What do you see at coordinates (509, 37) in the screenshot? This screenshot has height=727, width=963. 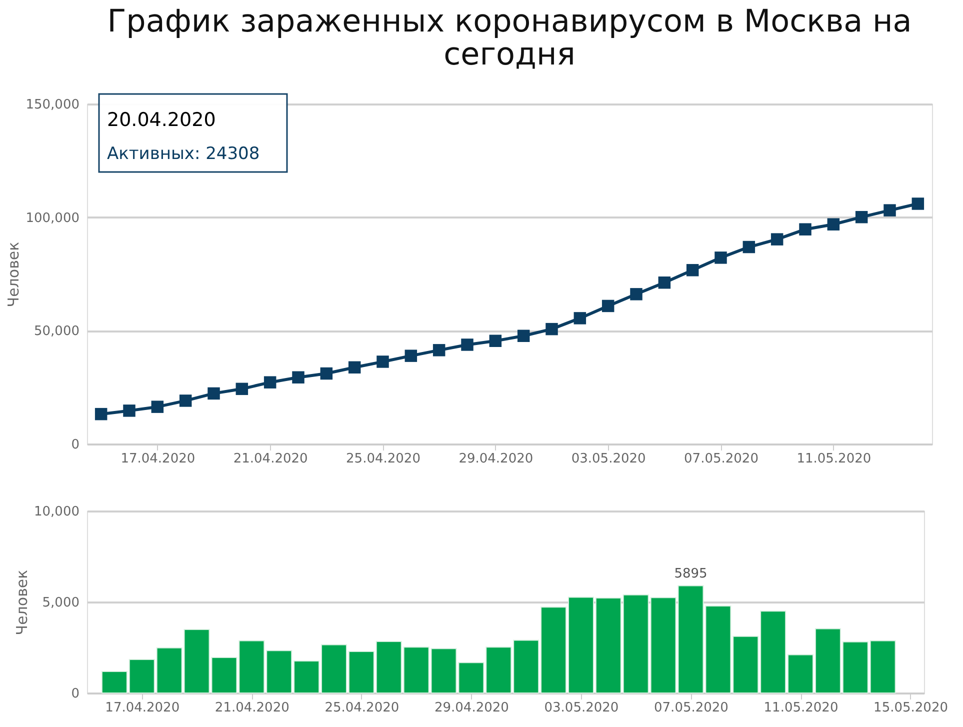 I see `chart-title: График зараженных коронавирусом в Москва на сегодня` at bounding box center [509, 37].